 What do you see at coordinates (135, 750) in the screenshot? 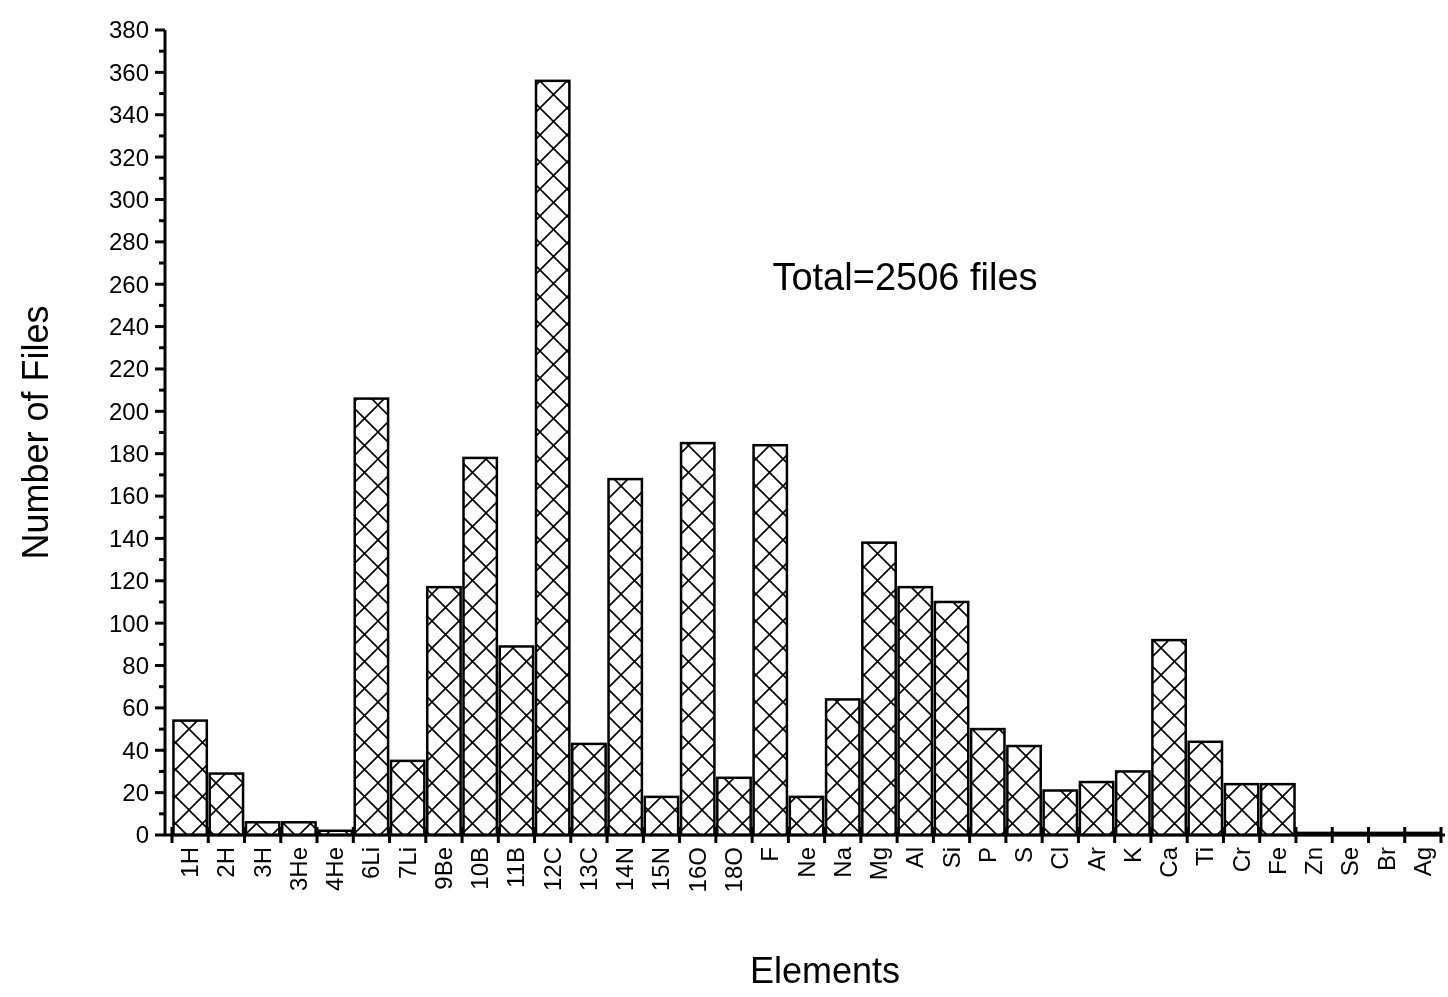
I see `y-tick-label: 40` at bounding box center [135, 750].